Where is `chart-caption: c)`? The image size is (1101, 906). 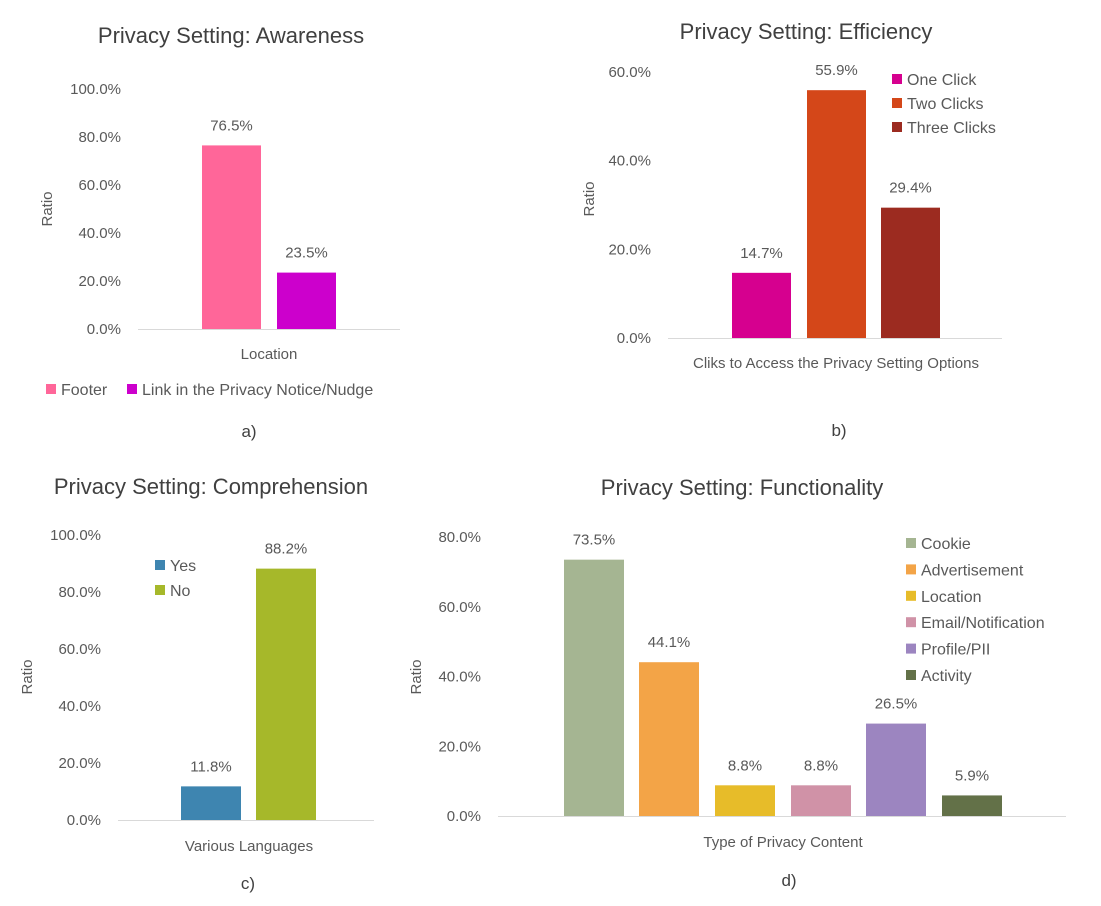
chart-caption: c) is located at coordinates (248, 883).